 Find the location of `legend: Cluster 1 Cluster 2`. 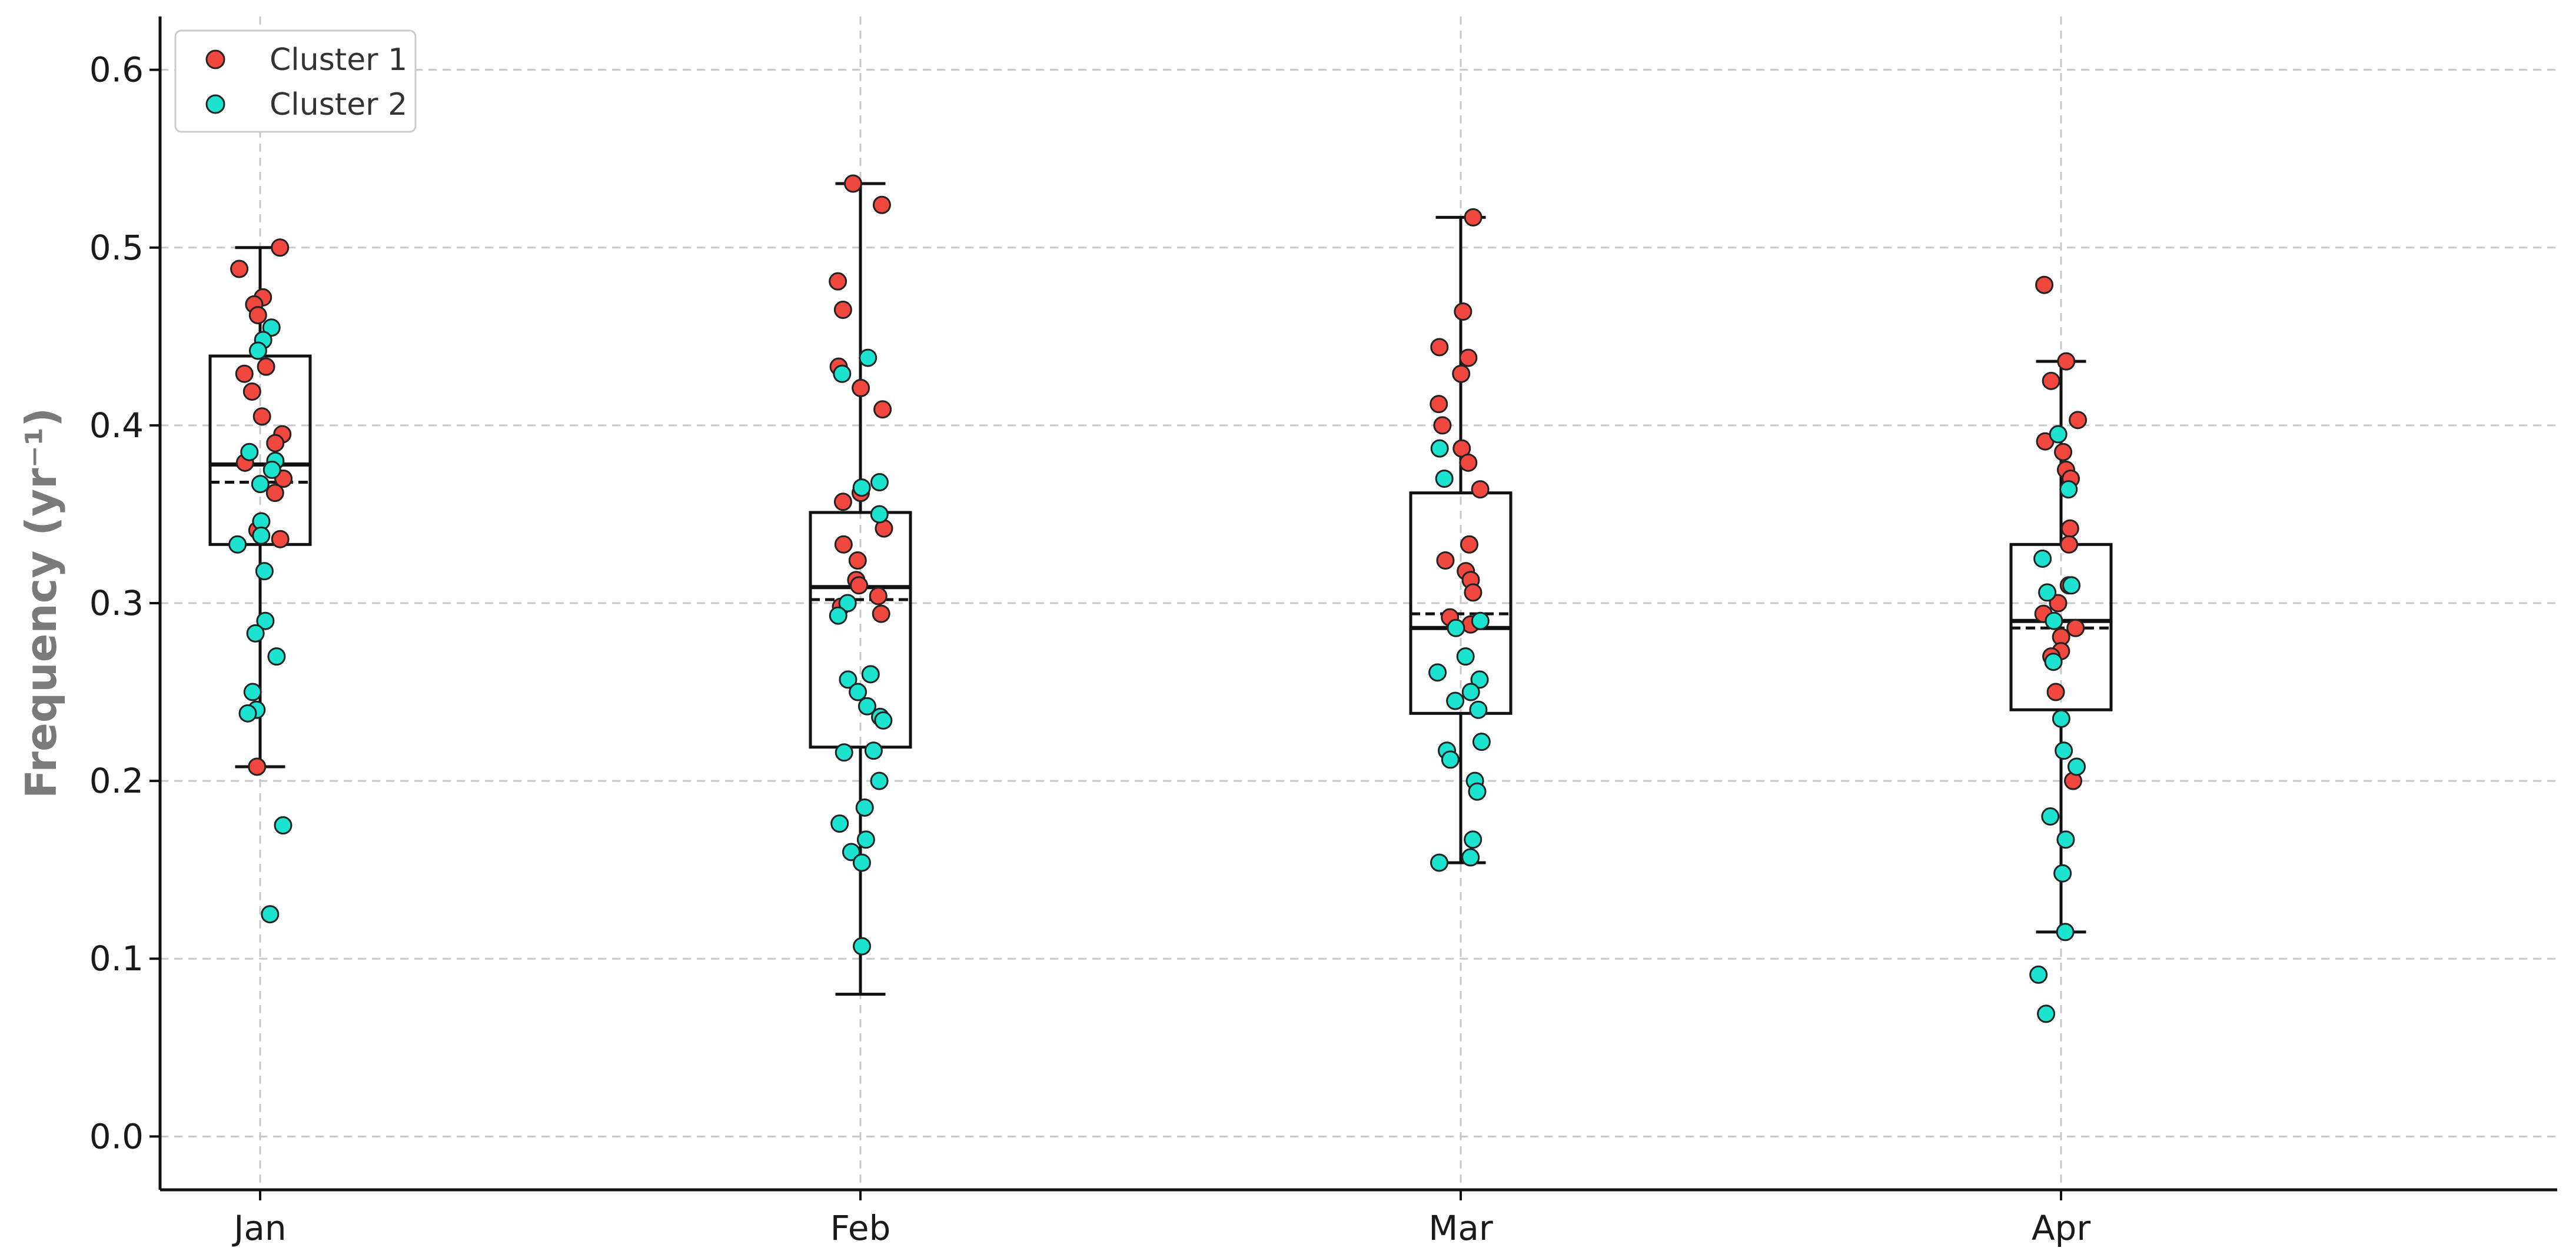

legend: Cluster 1 Cluster 2 is located at coordinates (295, 81).